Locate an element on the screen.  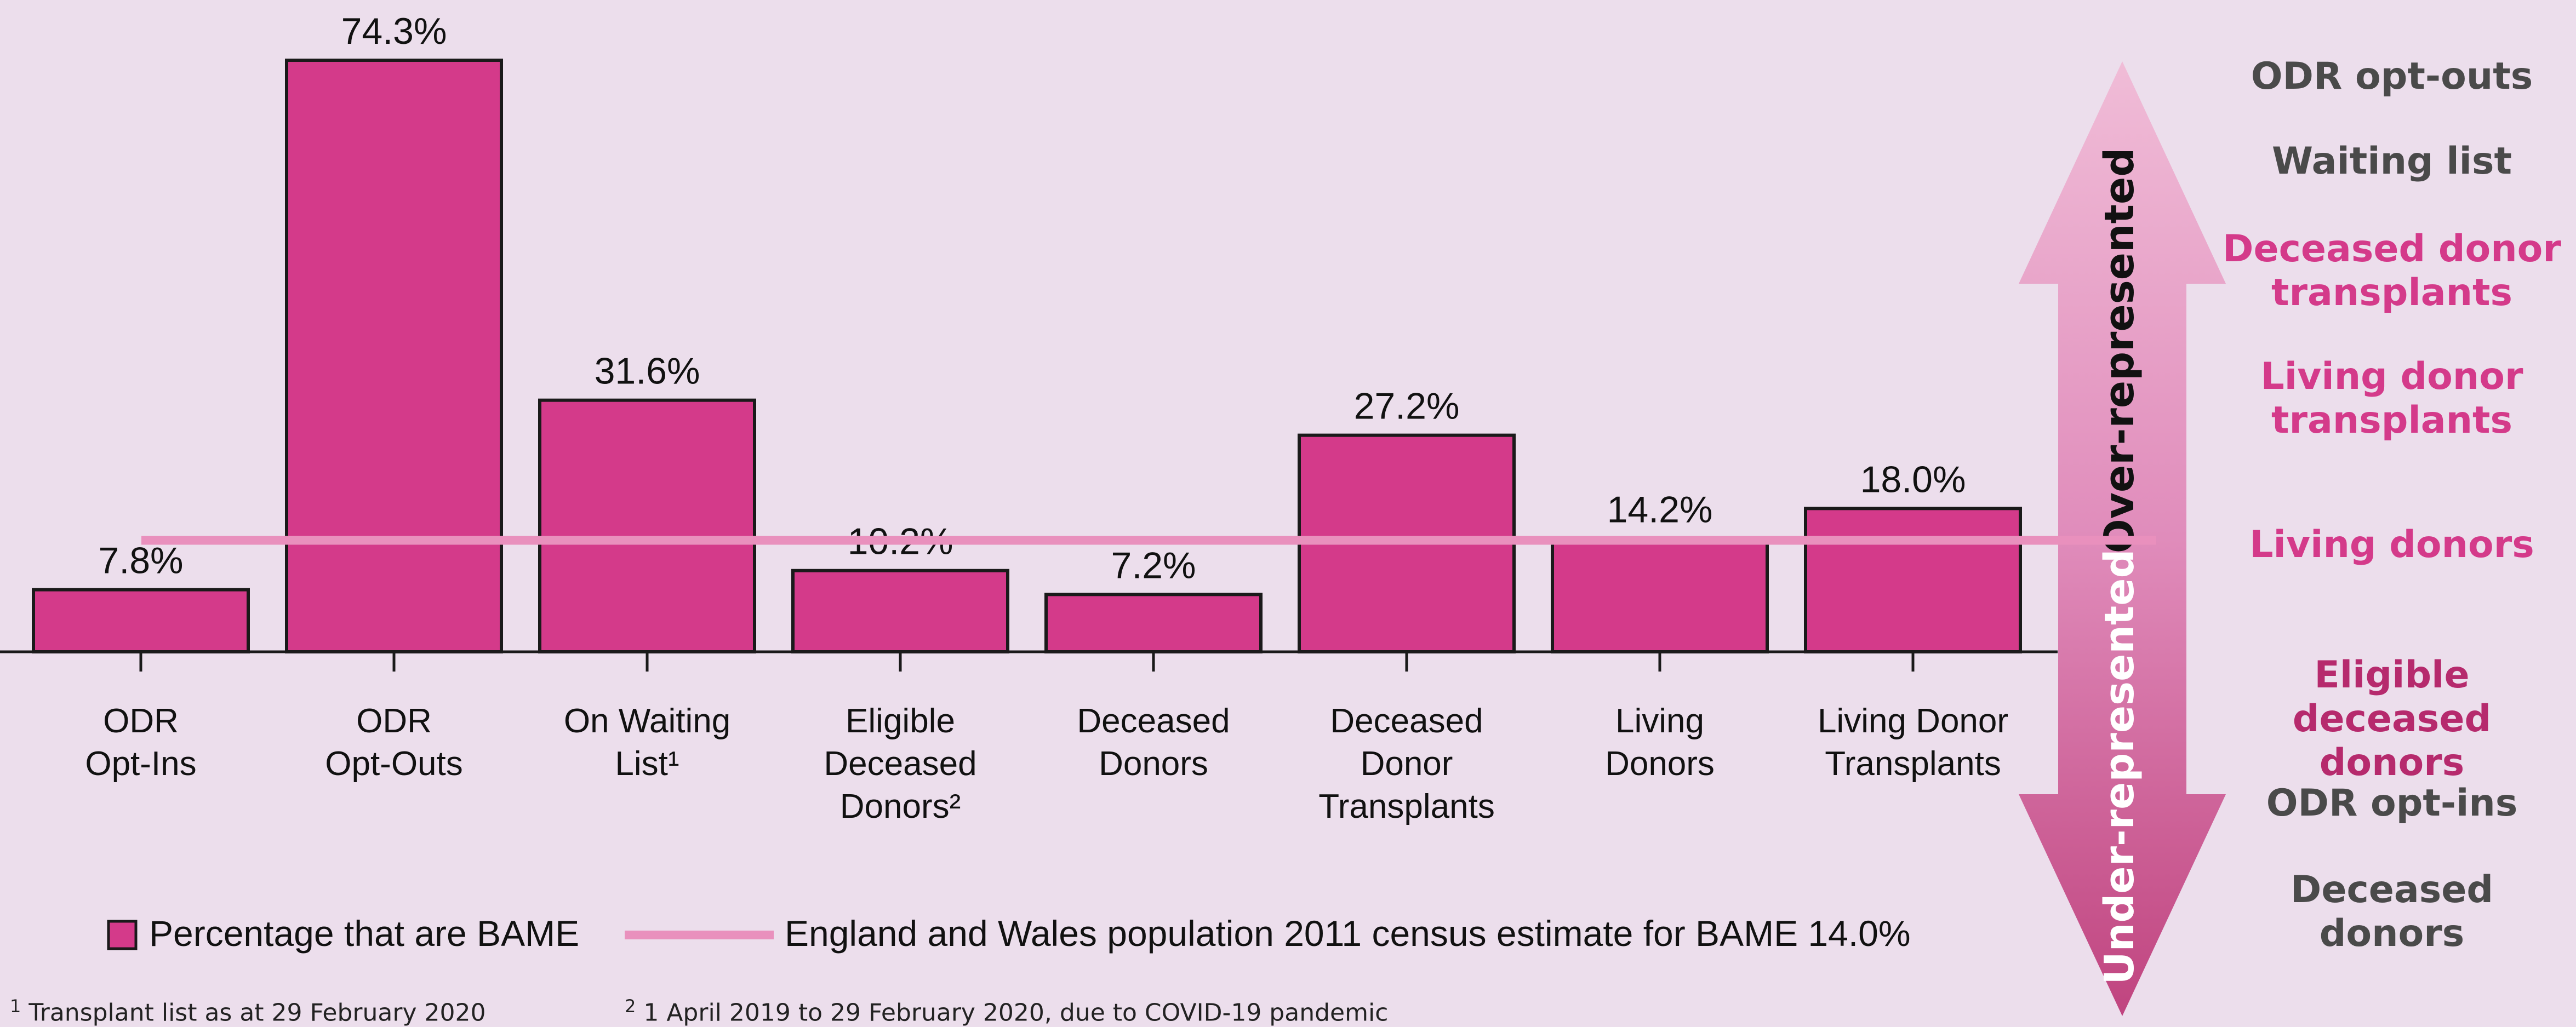
footnote-1: 1 Transplant list as at 29 February 2020 is located at coordinates (248, 1011).